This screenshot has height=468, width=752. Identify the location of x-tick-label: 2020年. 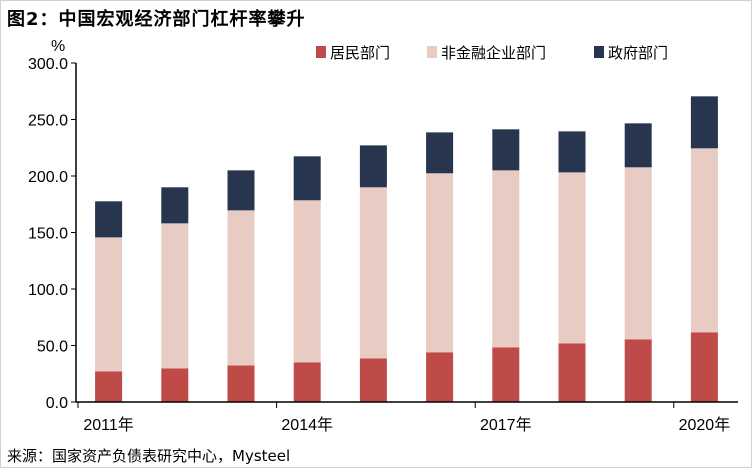
(705, 425).